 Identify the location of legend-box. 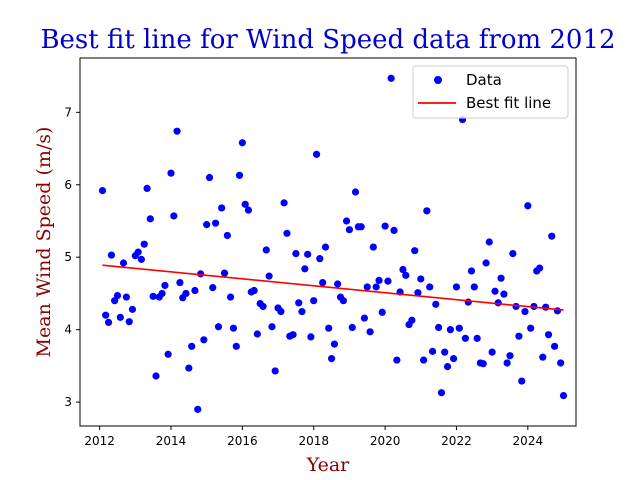
(490, 92).